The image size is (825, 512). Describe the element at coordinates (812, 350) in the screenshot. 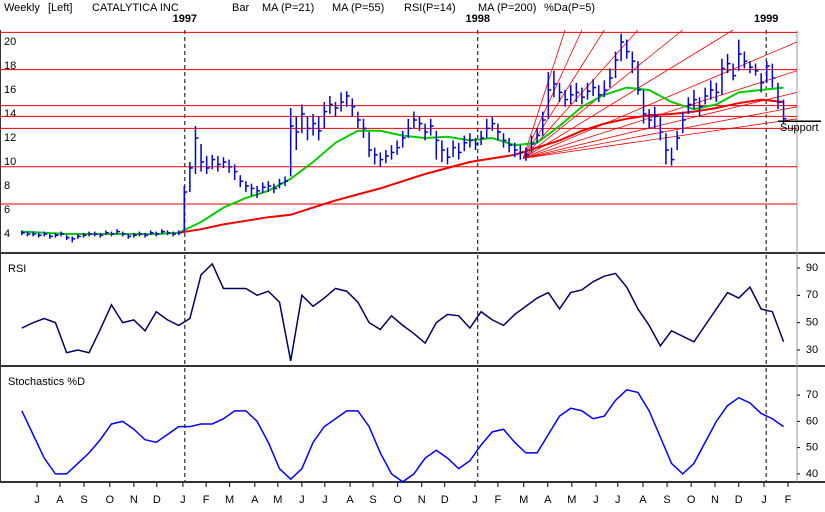

I see `y-tick-label: 30` at that location.